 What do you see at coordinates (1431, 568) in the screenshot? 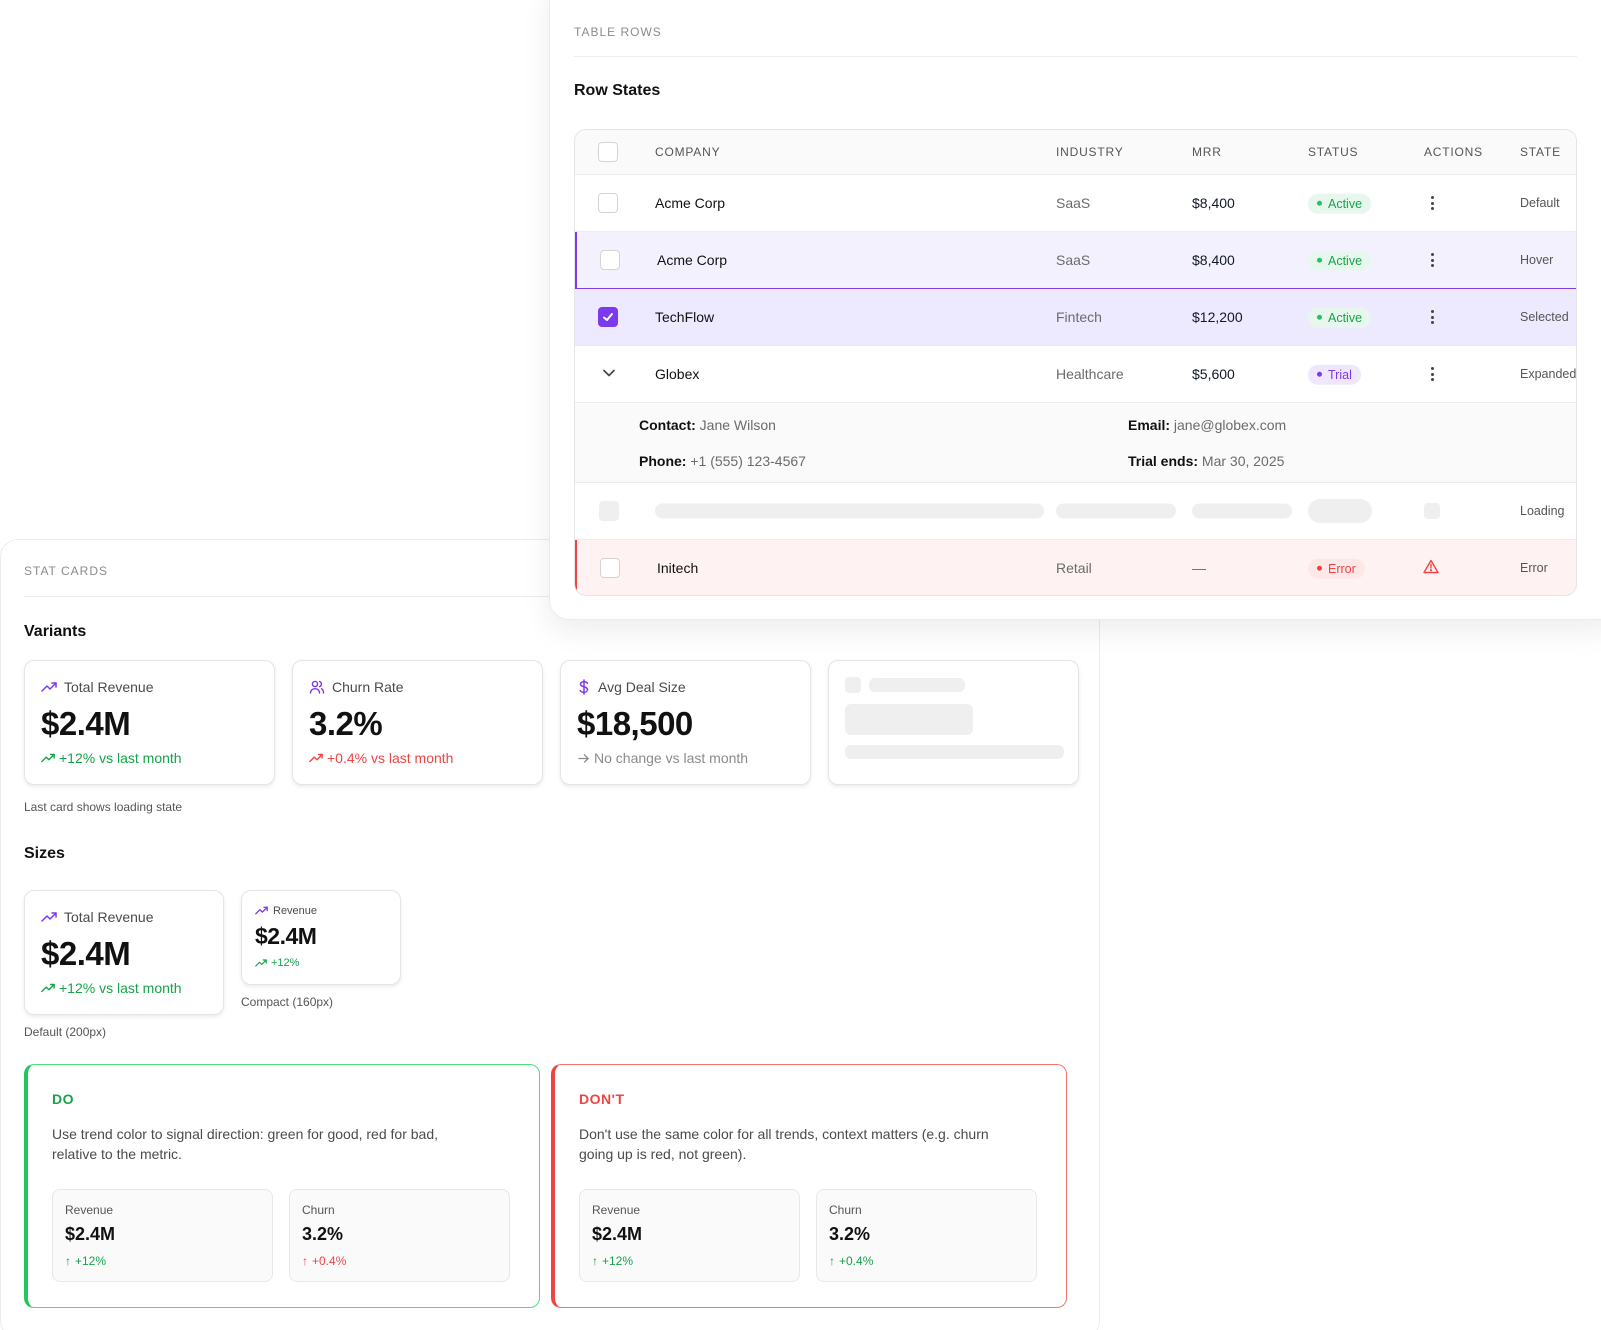
I see `warning-icon` at bounding box center [1431, 568].